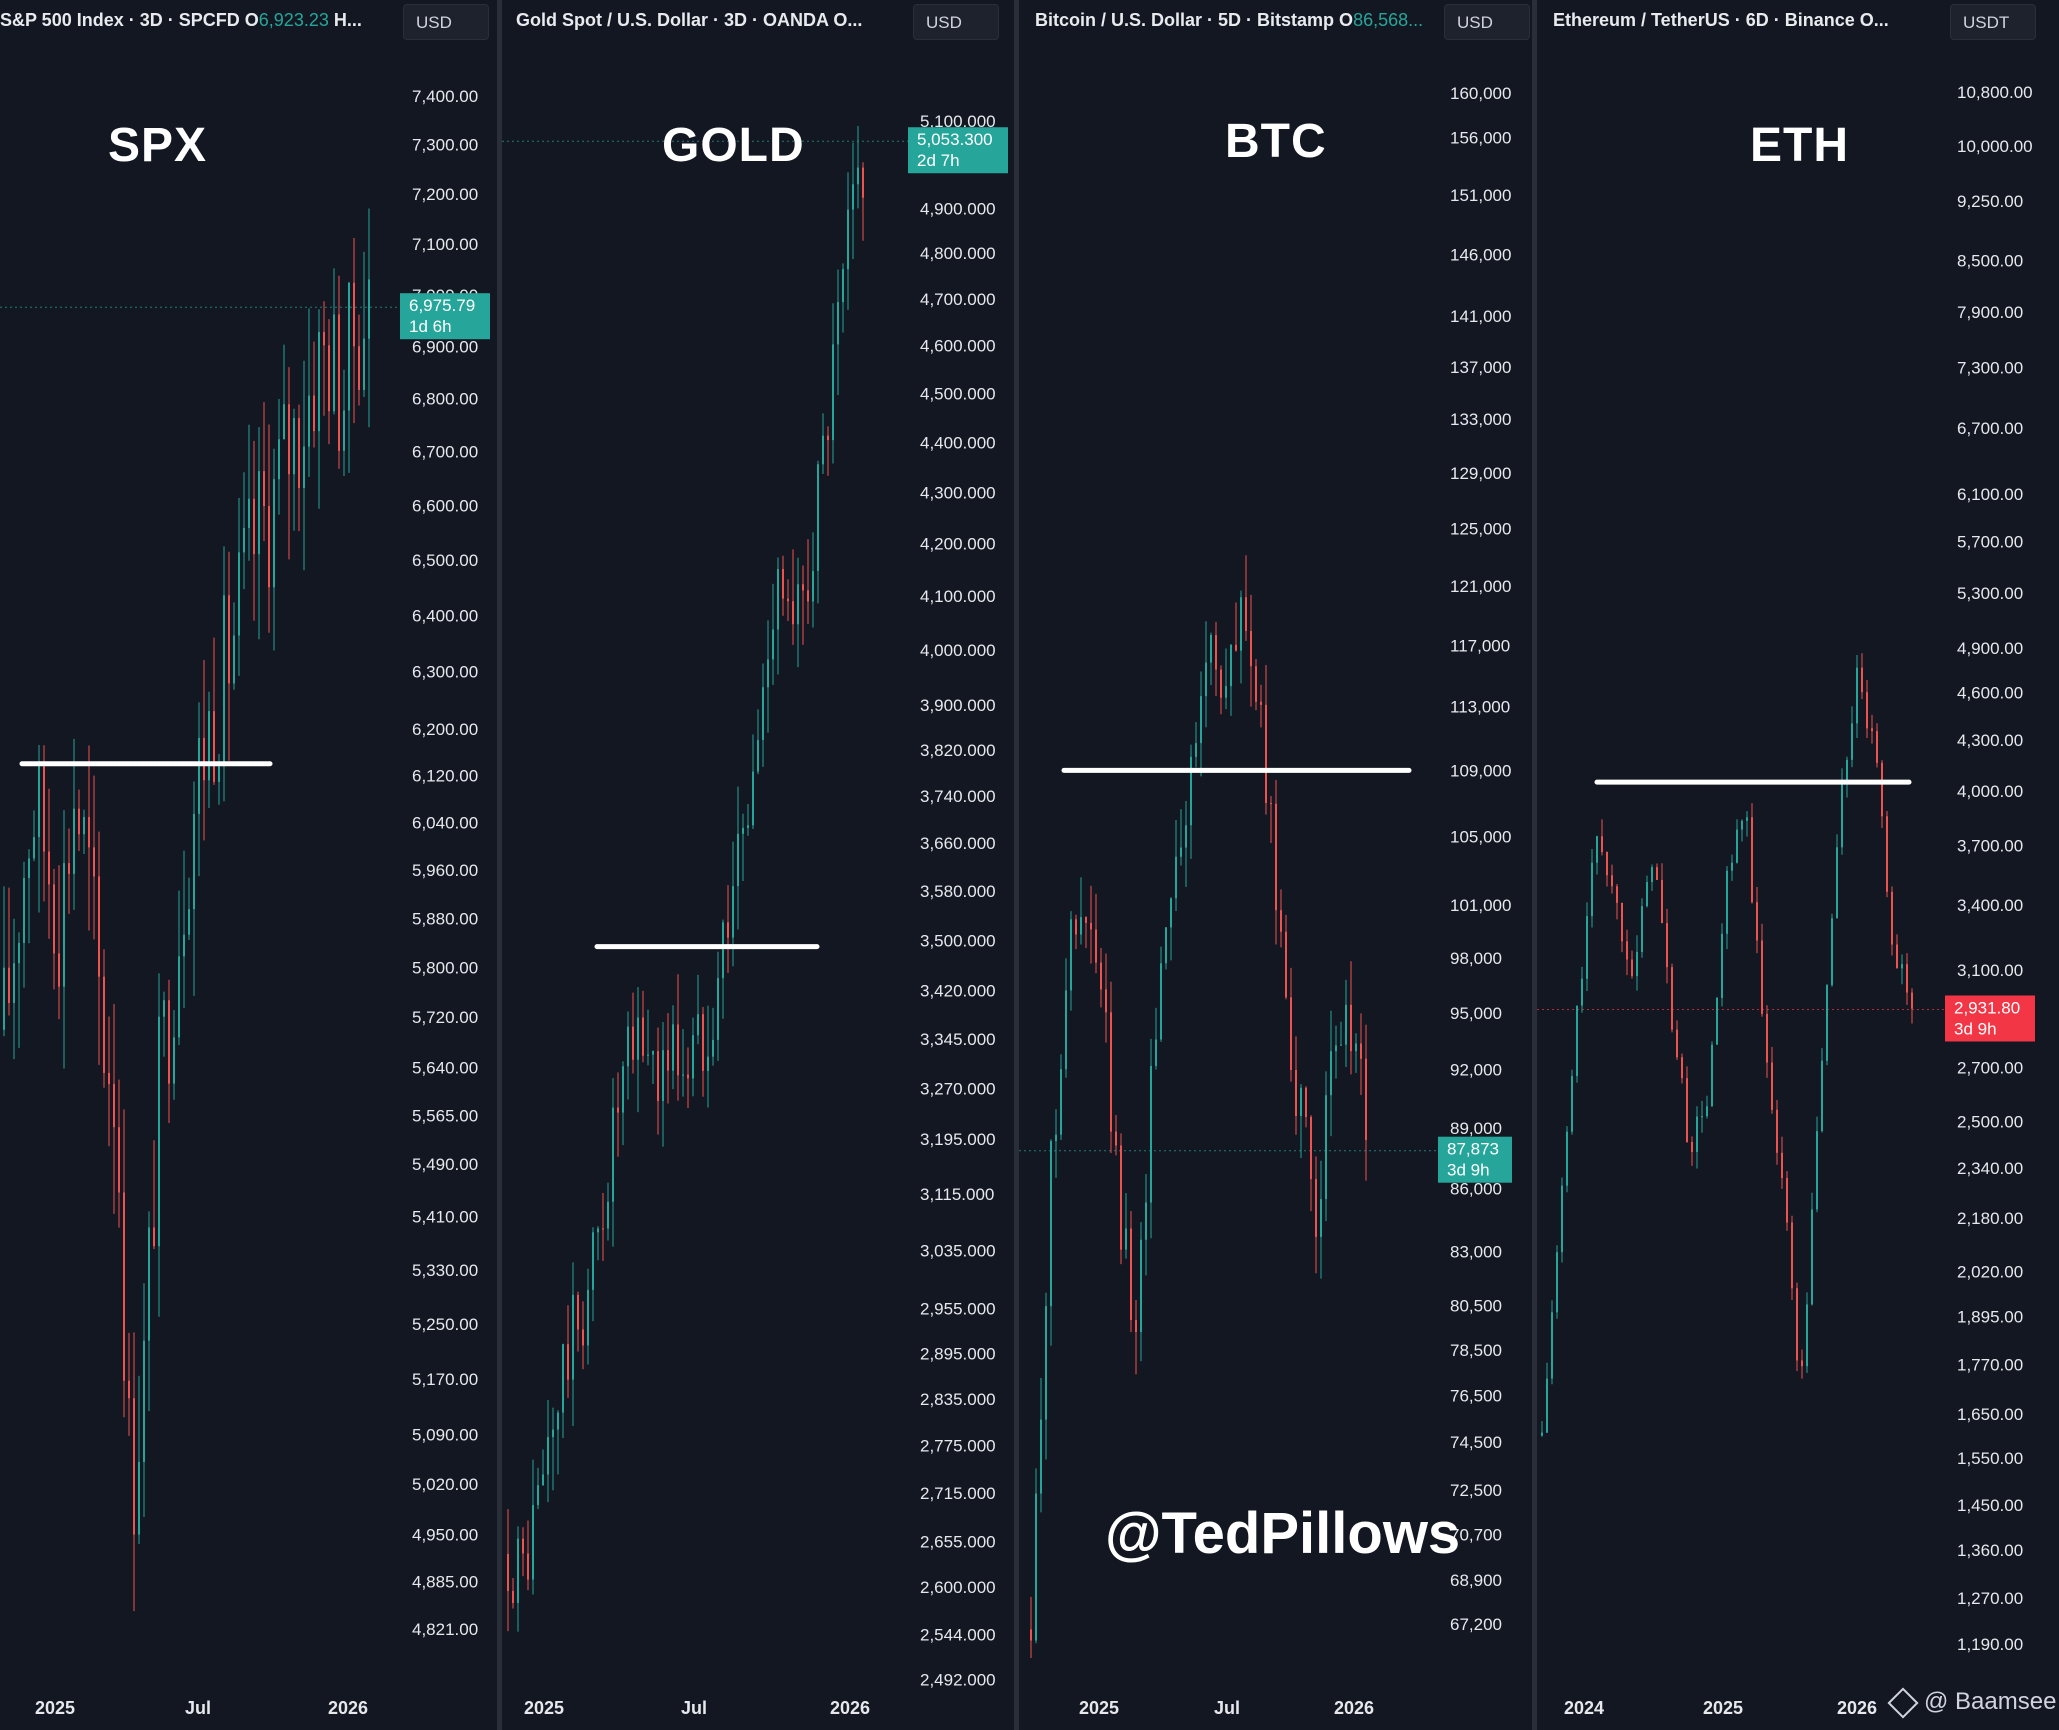  Describe the element at coordinates (1487, 22) in the screenshot. I see `btc-currency-button: USD` at that location.